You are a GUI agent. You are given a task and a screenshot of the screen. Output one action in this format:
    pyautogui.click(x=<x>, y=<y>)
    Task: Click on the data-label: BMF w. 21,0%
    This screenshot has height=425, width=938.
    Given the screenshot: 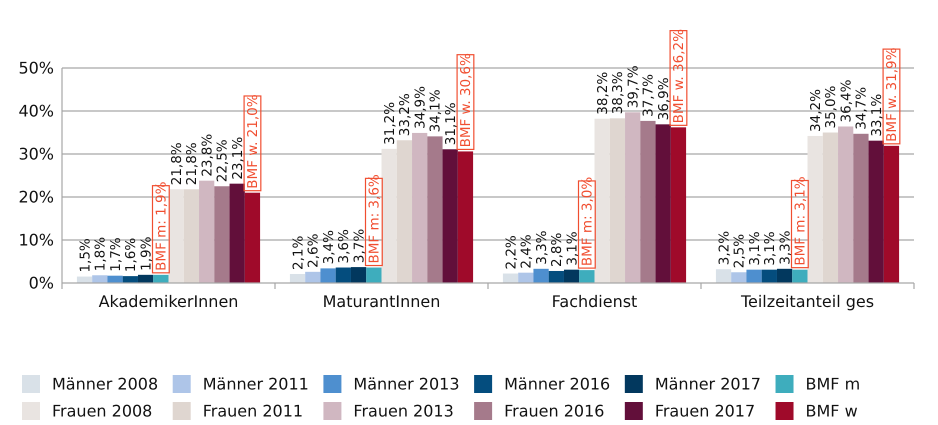 What is the action you would take?
    pyautogui.click(x=253, y=141)
    